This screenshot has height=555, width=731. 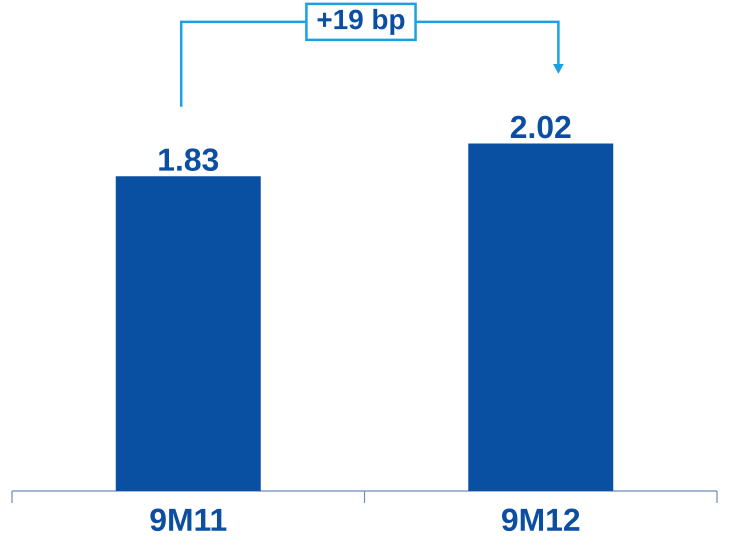 What do you see at coordinates (188, 159) in the screenshot?
I see `data-label: 1.83` at bounding box center [188, 159].